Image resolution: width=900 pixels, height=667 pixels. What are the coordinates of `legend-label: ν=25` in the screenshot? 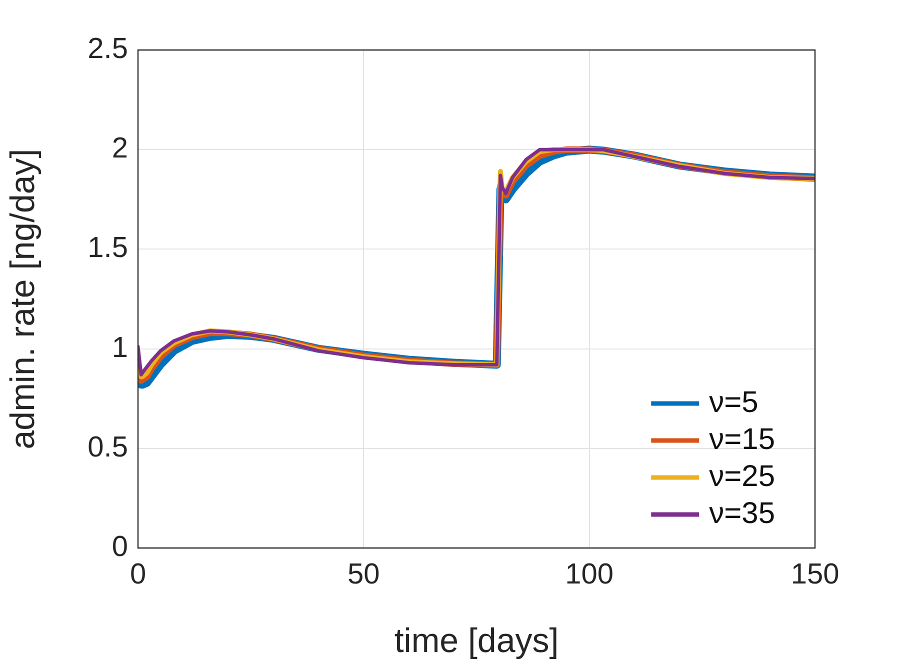 It's located at (742, 476).